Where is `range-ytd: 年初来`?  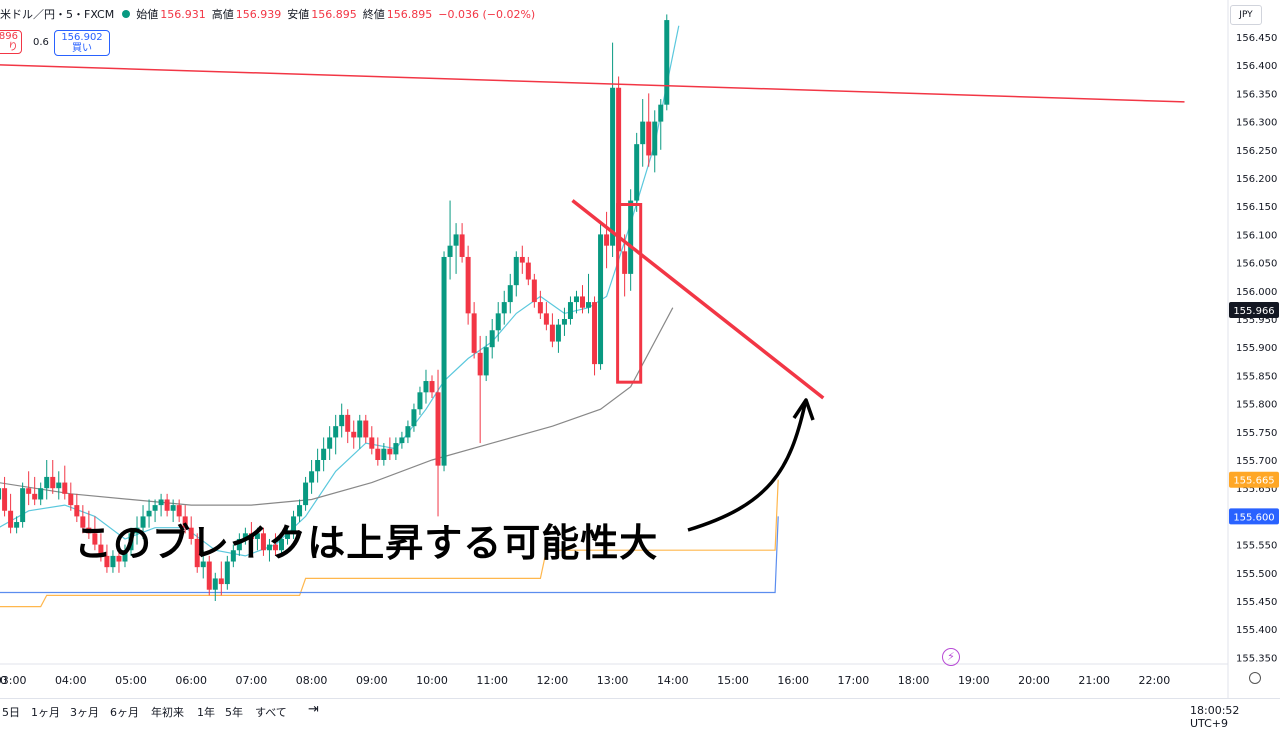
range-ytd: 年初来 is located at coordinates (167, 712).